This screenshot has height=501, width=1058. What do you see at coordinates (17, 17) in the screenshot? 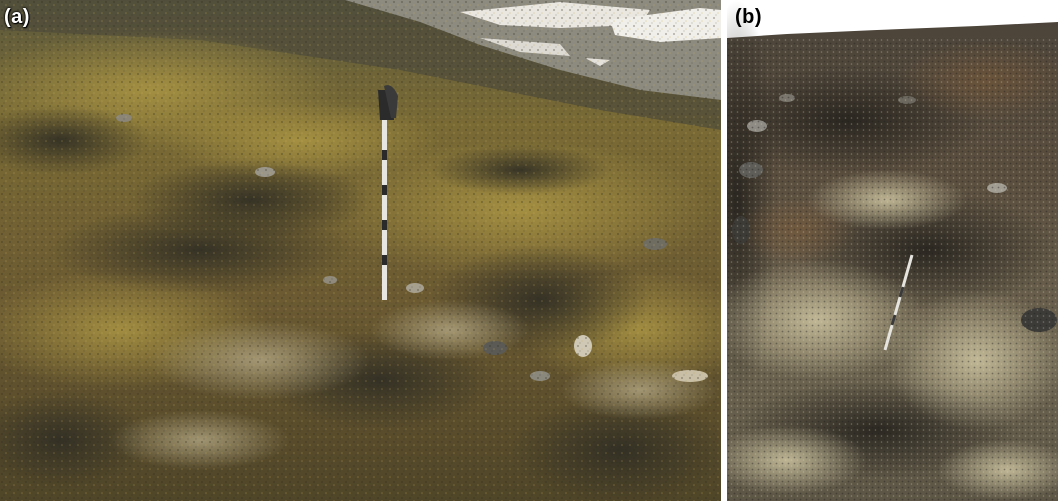
I see `panel-label-a: (a)` at bounding box center [17, 17].